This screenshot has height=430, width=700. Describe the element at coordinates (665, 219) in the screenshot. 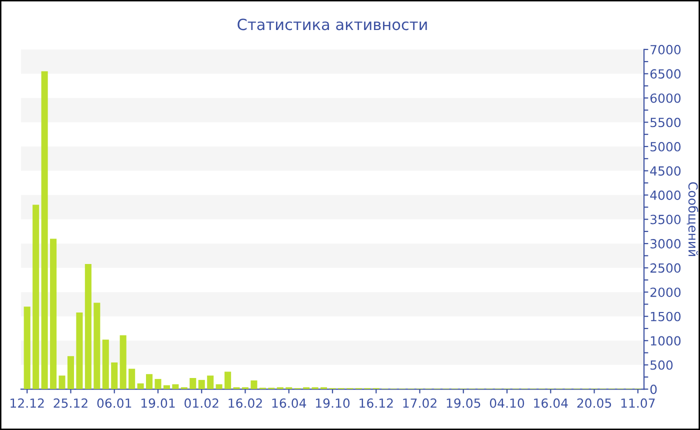

I see `y-tick-label: 3500` at that location.